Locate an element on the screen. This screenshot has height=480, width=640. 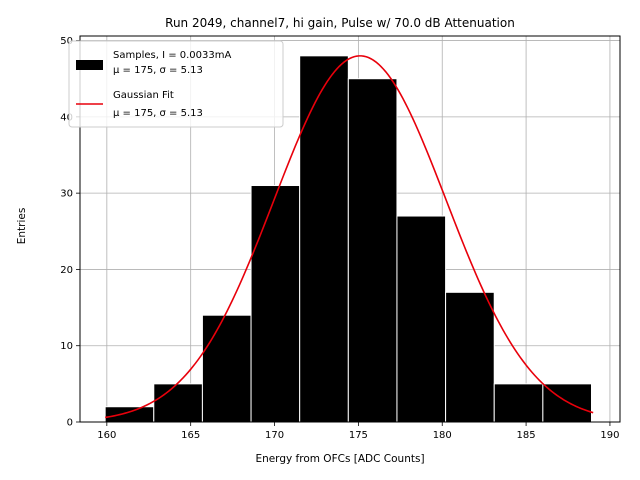
y-tick-label: 20 is located at coordinates (66, 270).